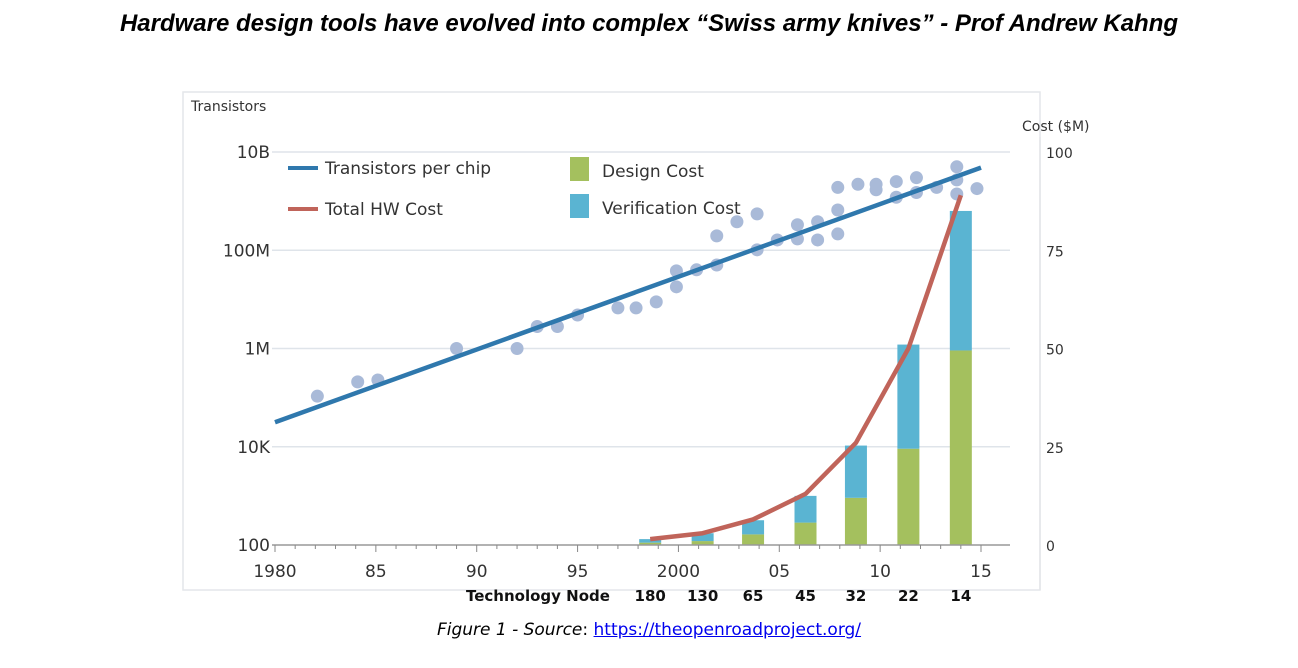 The height and width of the screenshot is (668, 1298). Describe the element at coordinates (981, 572) in the screenshot. I see `x-tick-label: 15` at that location.